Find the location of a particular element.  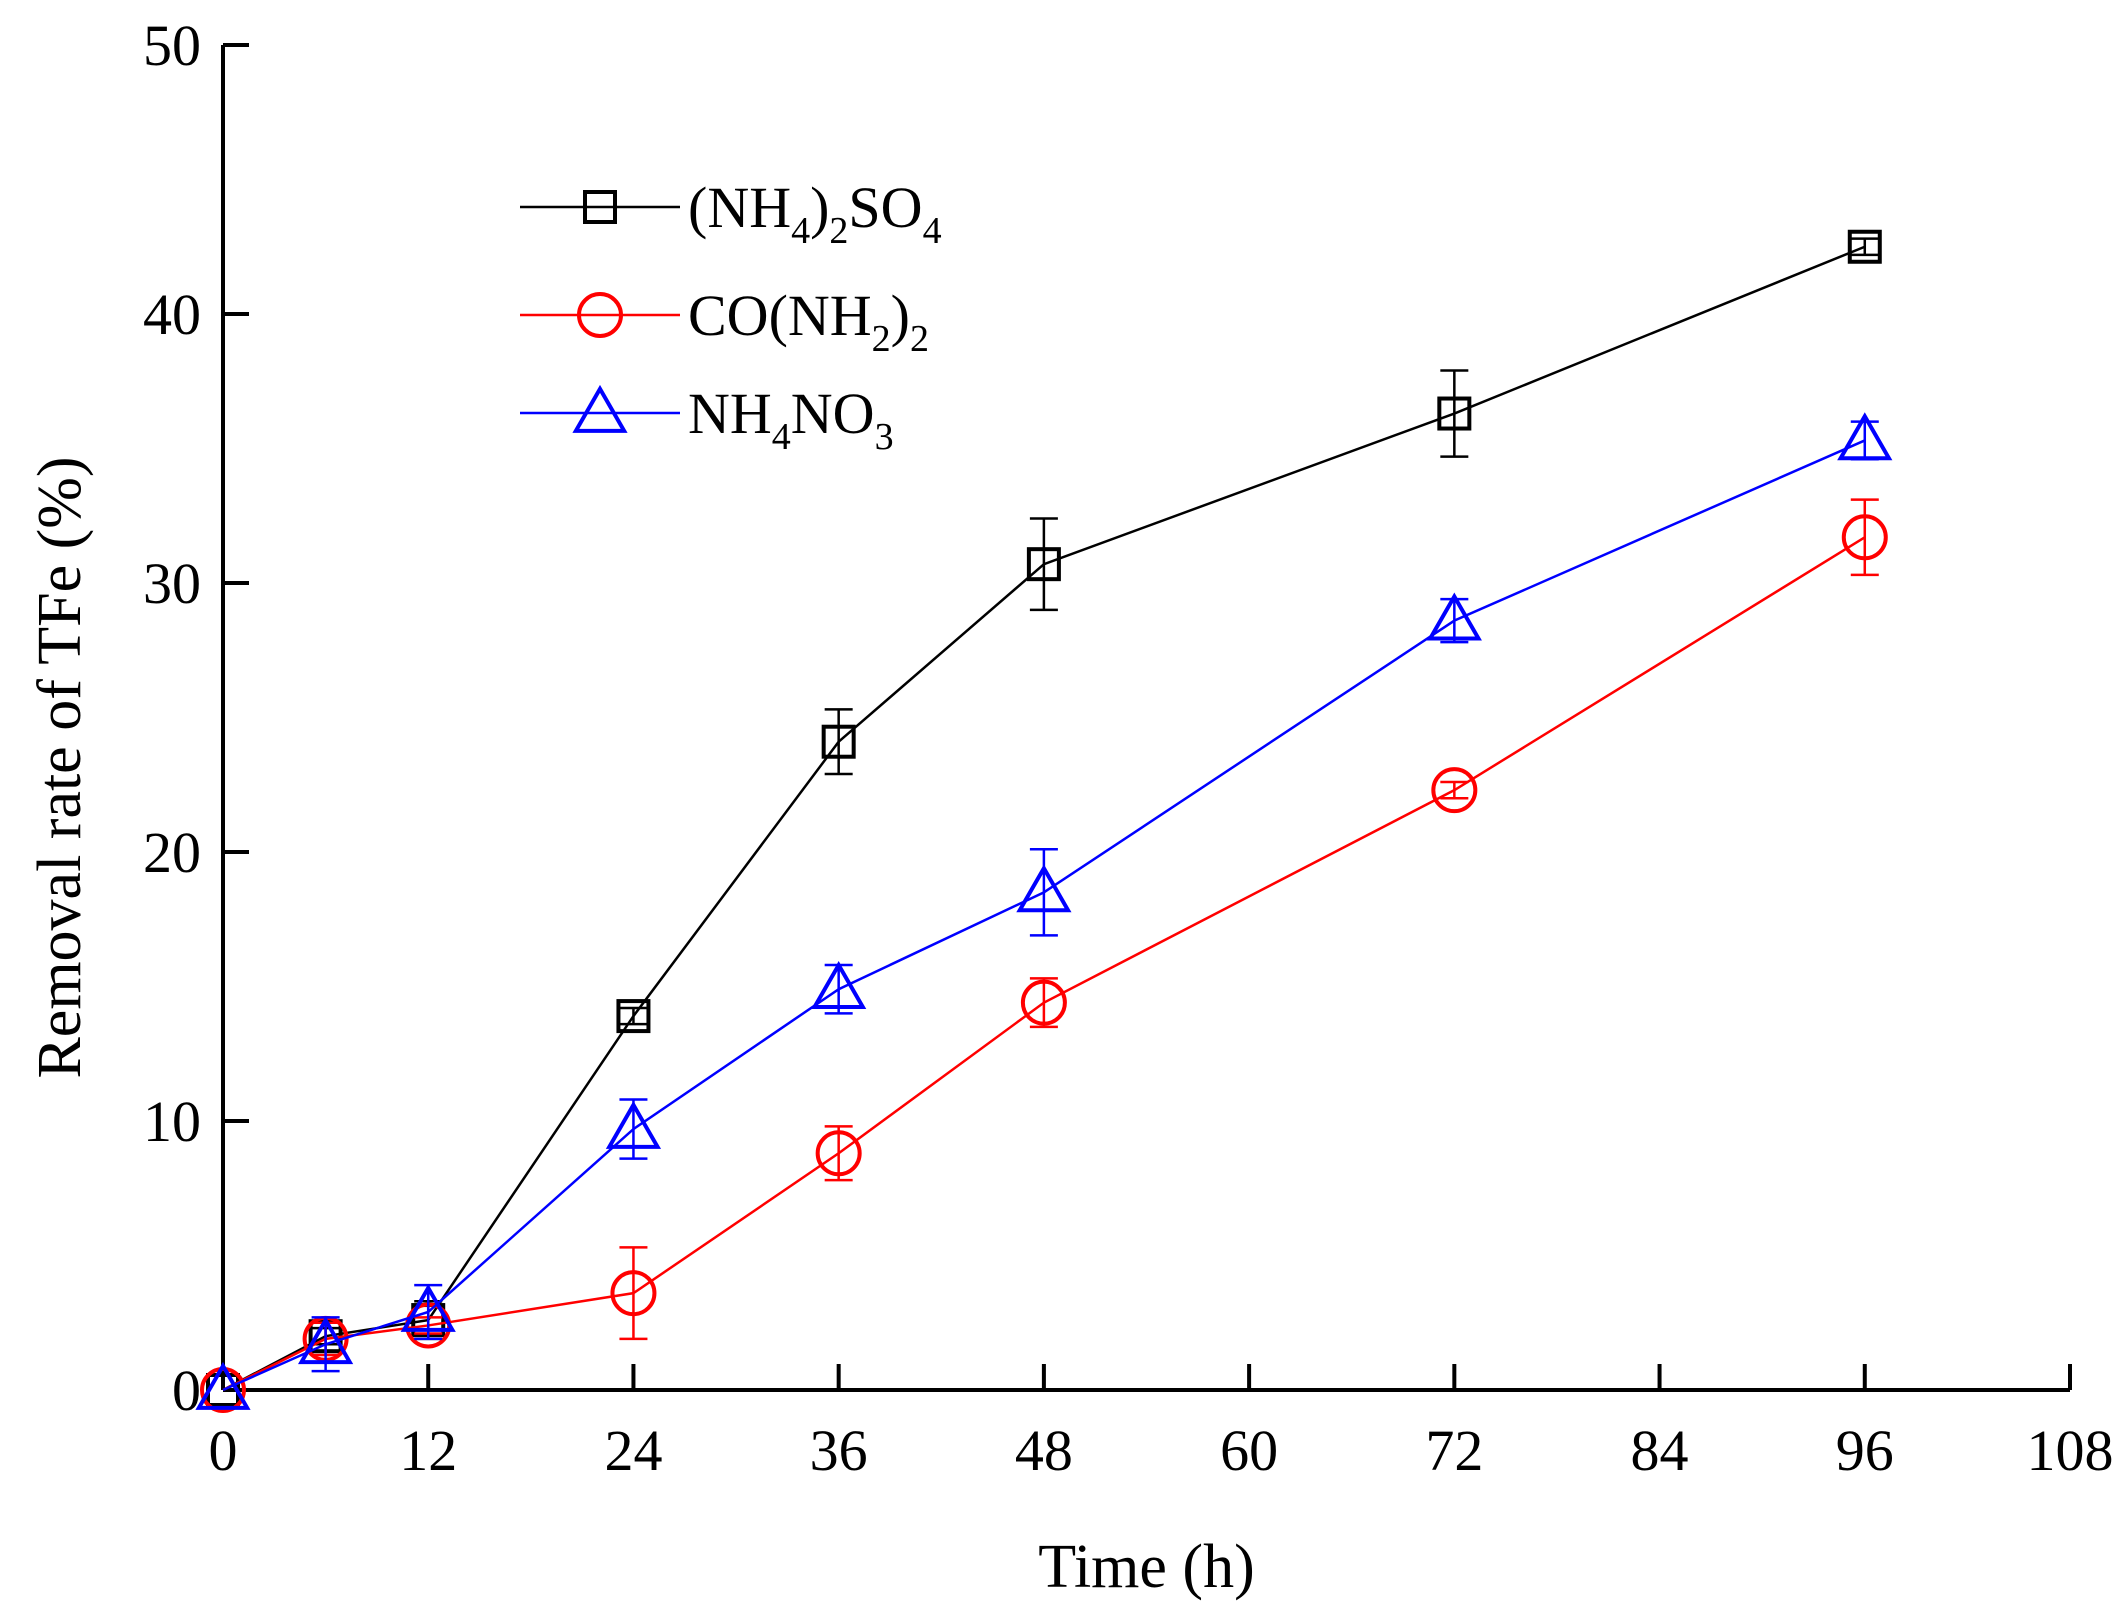

legend-label: NH4NO3 is located at coordinates (791, 419).